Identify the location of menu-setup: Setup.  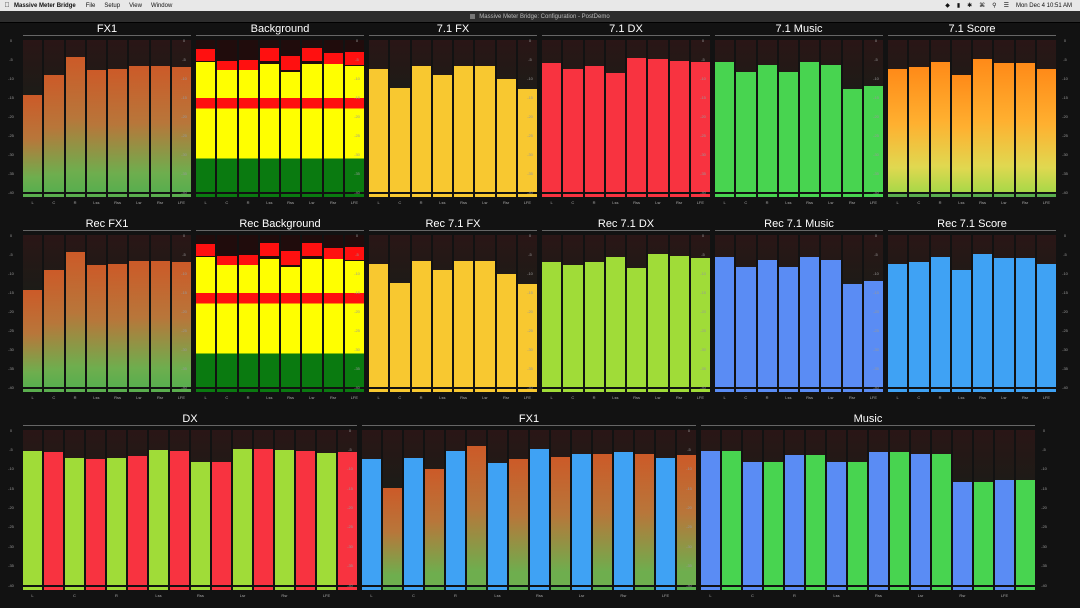
(112, 5).